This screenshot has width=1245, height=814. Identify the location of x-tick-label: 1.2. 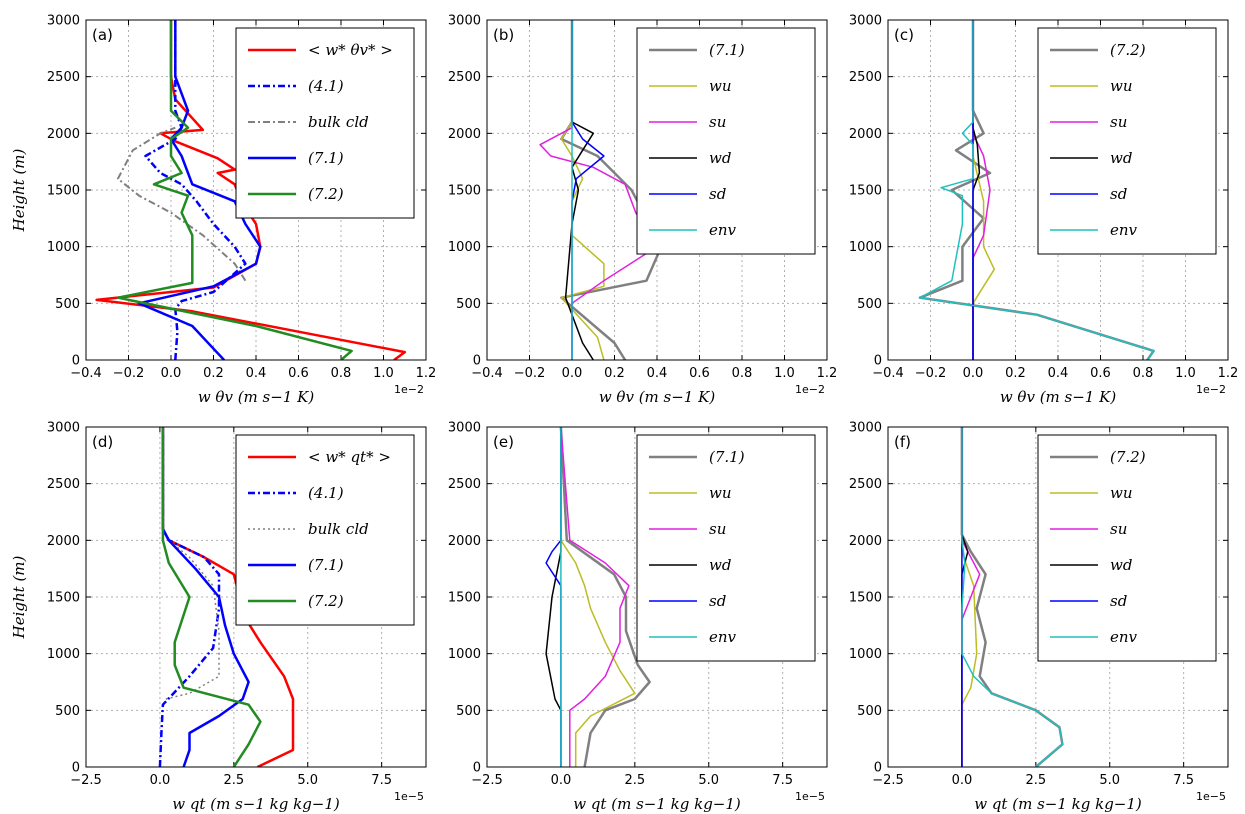
(426, 373).